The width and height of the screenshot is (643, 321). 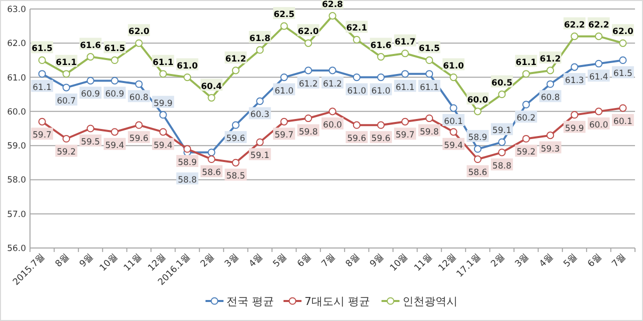 I want to click on data-label: 59.5, so click(x=90, y=143).